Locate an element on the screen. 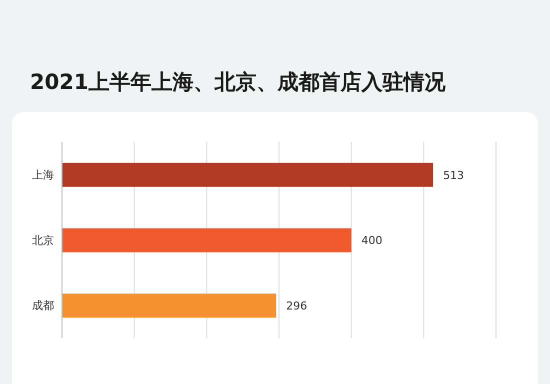 This screenshot has width=550, height=384. data-label: 296 is located at coordinates (297, 305).